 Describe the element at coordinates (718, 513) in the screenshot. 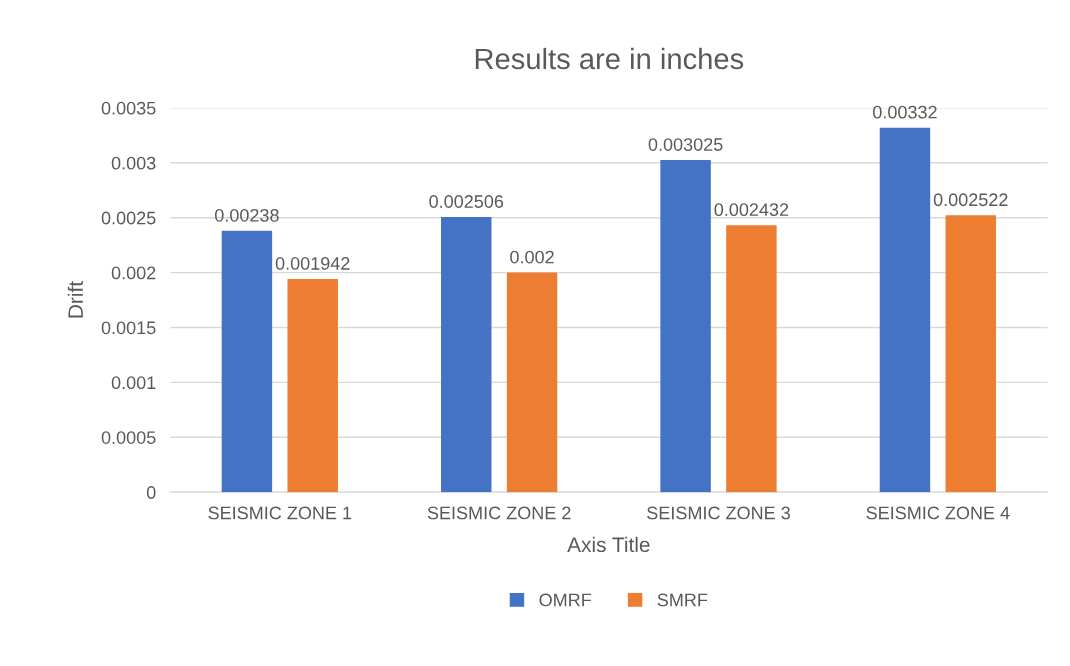

I see `x-tick-label: SEISMIC ZONE 3` at that location.